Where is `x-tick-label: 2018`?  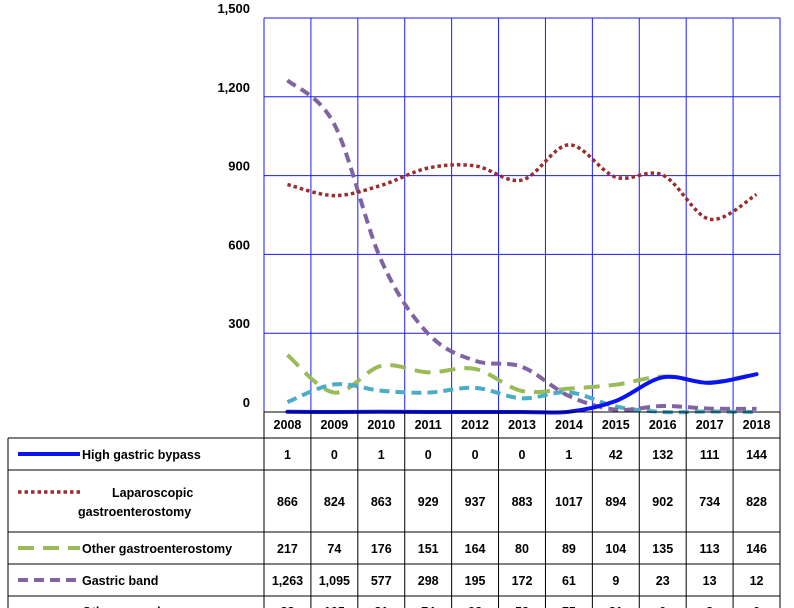 x-tick-label: 2018 is located at coordinates (757, 425).